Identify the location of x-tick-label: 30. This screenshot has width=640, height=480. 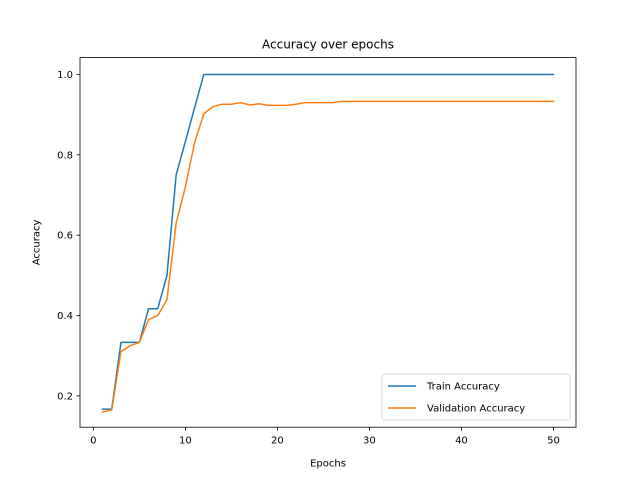
(369, 441).